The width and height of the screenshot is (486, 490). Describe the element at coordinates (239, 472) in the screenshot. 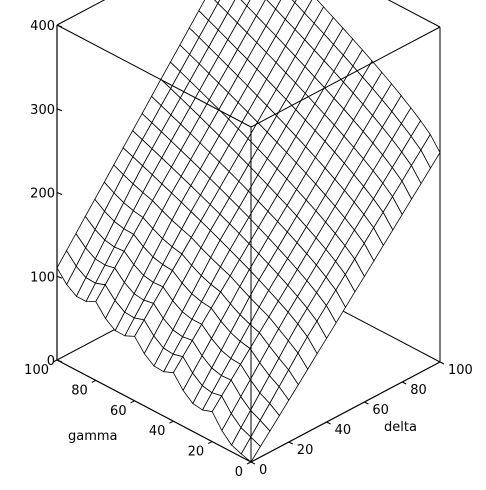

I see `gamma-tick-label: 0` at that location.